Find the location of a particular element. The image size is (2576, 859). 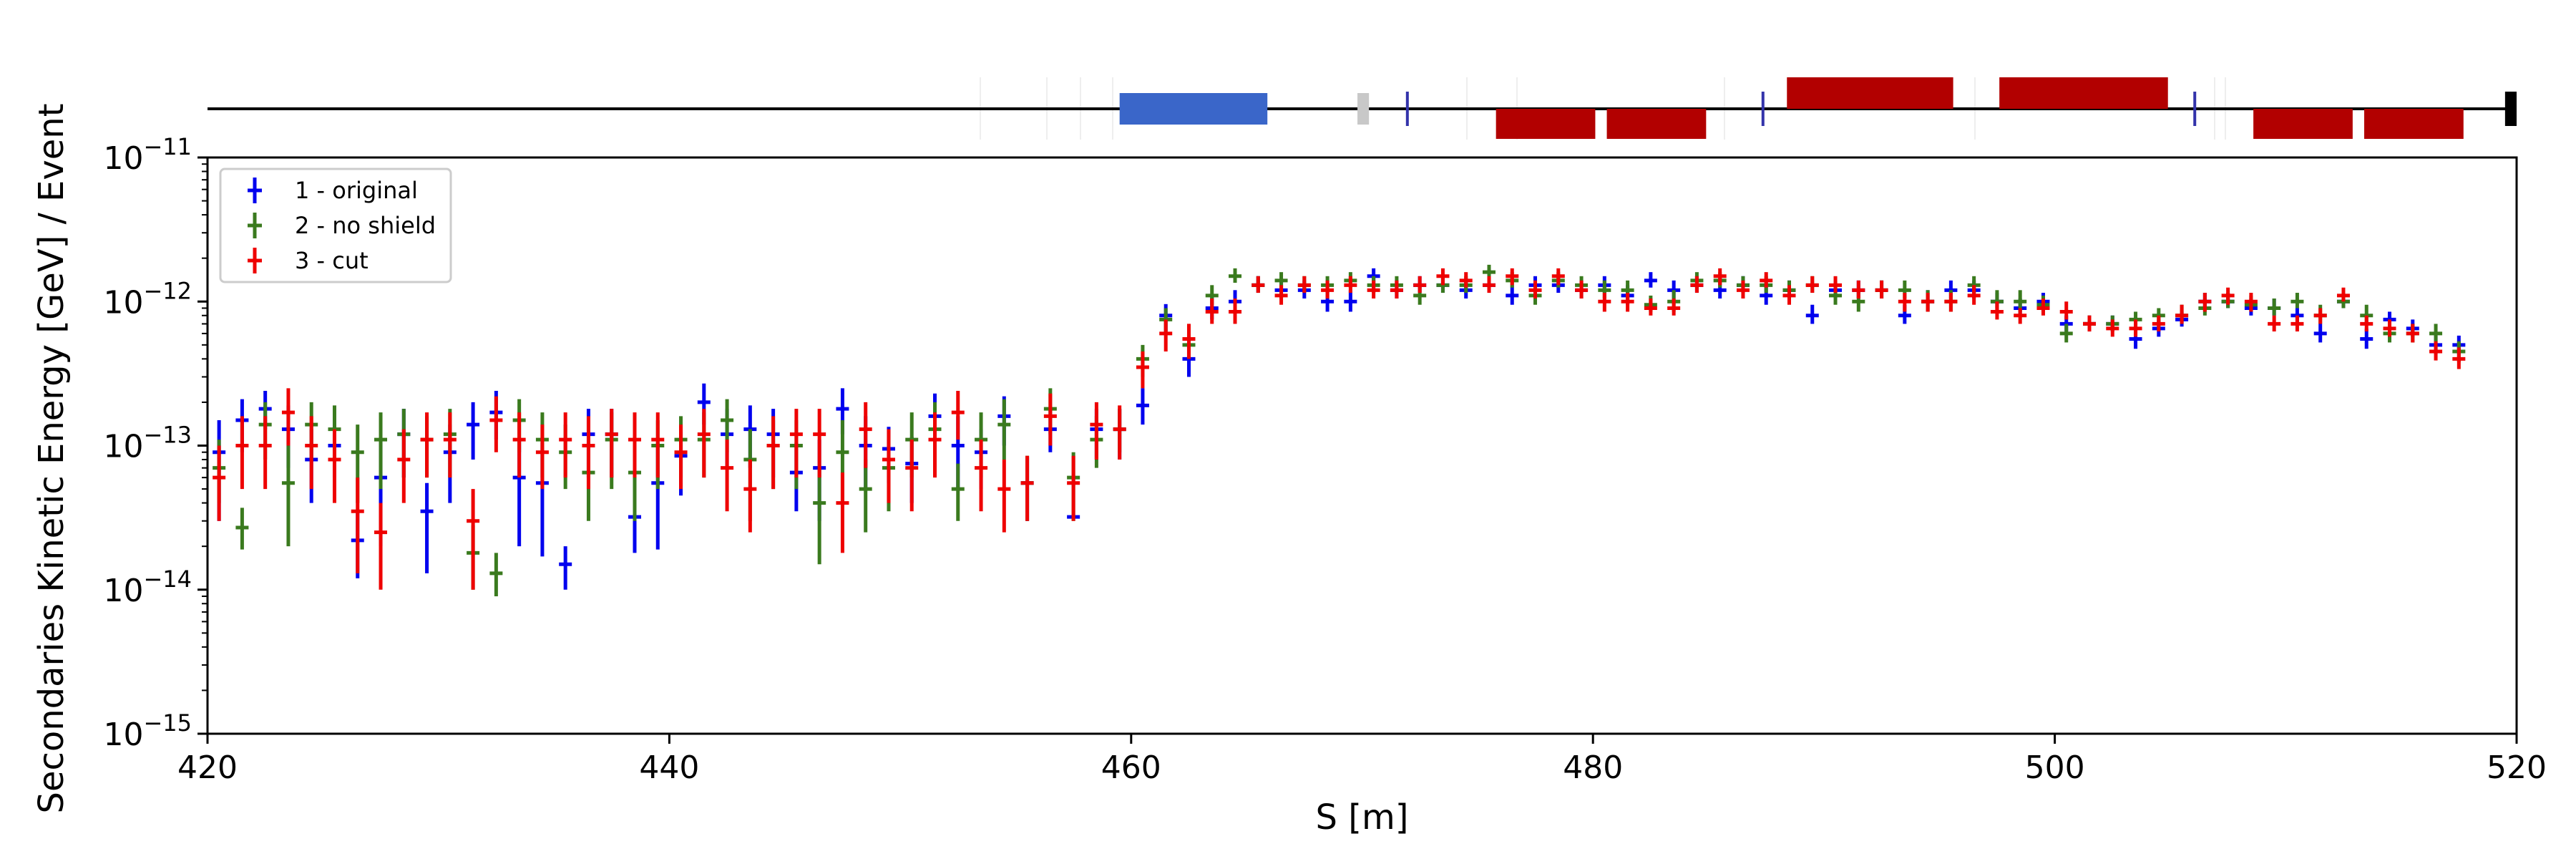

x-tick-label: 440 is located at coordinates (669, 767).